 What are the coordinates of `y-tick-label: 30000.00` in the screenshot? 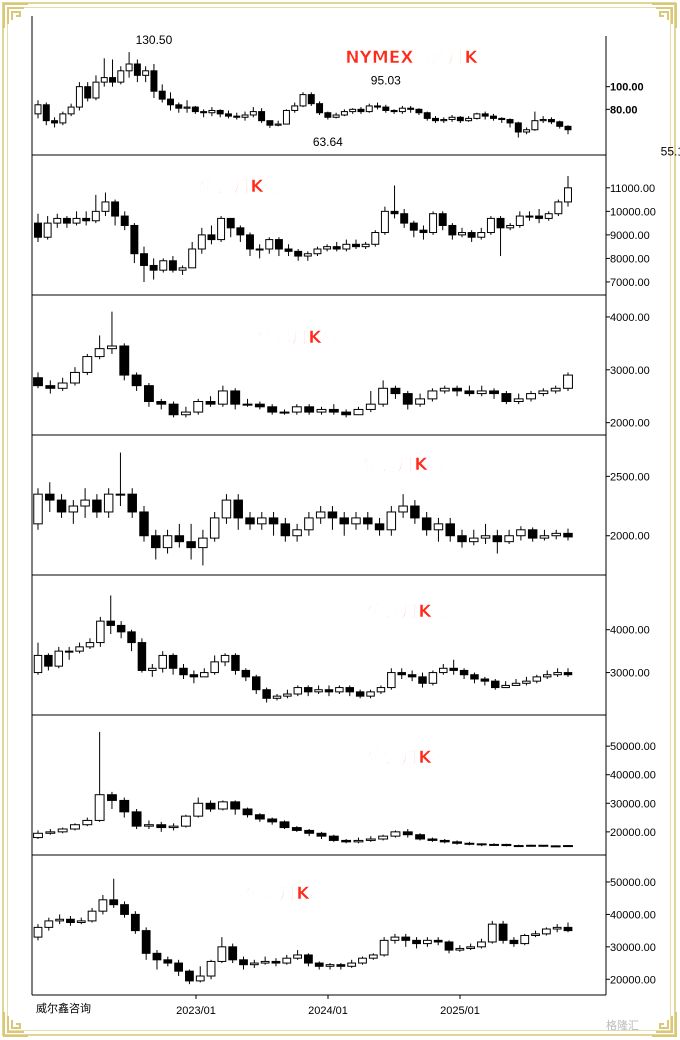 It's located at (633, 804).